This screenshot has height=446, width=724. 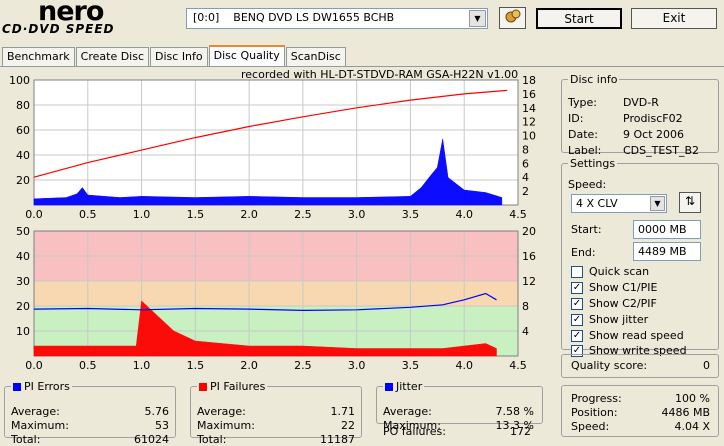 What do you see at coordinates (653, 118) in the screenshot?
I see `disc-id-value: ProdiscF02` at bounding box center [653, 118].